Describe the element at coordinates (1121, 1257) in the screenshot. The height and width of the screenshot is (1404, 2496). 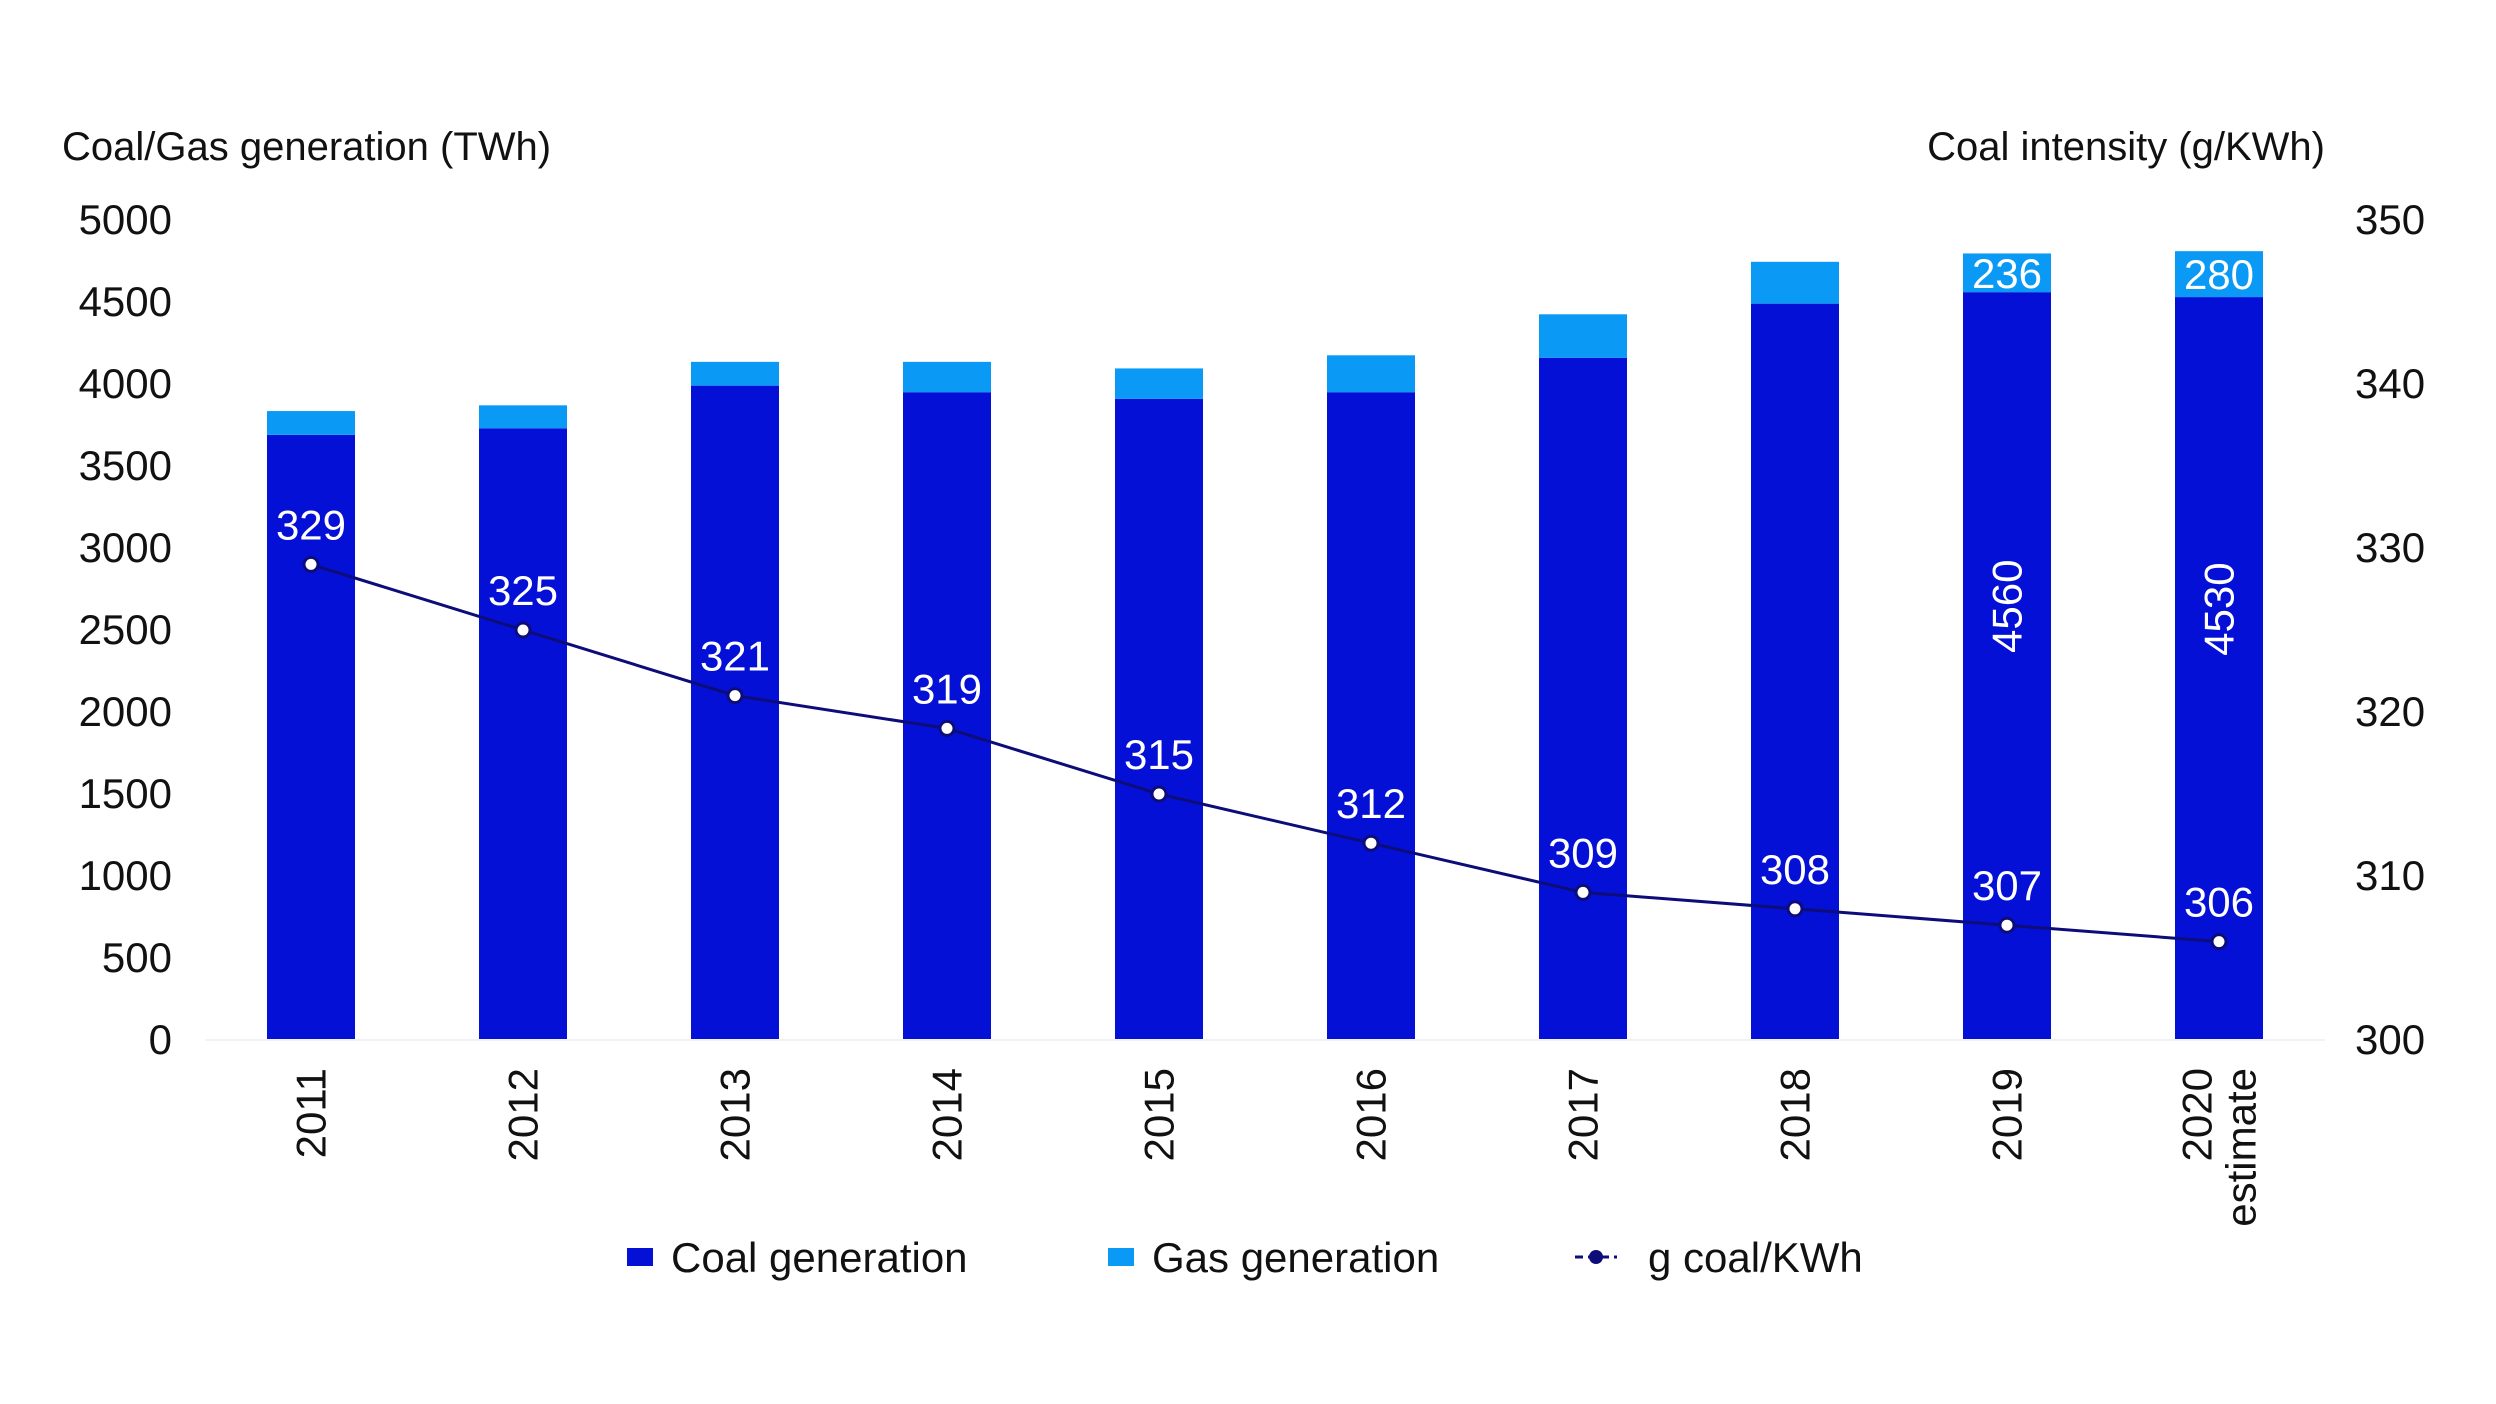
I see `legend-swatch-gas` at that location.